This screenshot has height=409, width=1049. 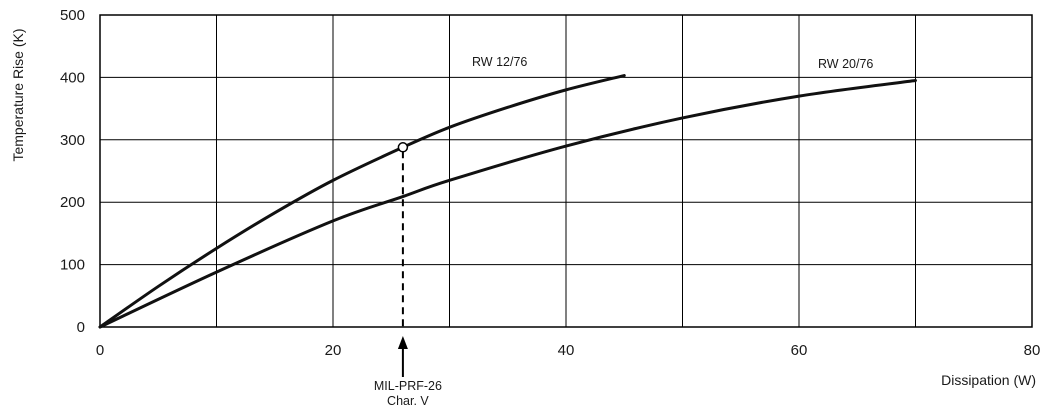 What do you see at coordinates (72, 202) in the screenshot?
I see `y-tick-label: 200` at bounding box center [72, 202].